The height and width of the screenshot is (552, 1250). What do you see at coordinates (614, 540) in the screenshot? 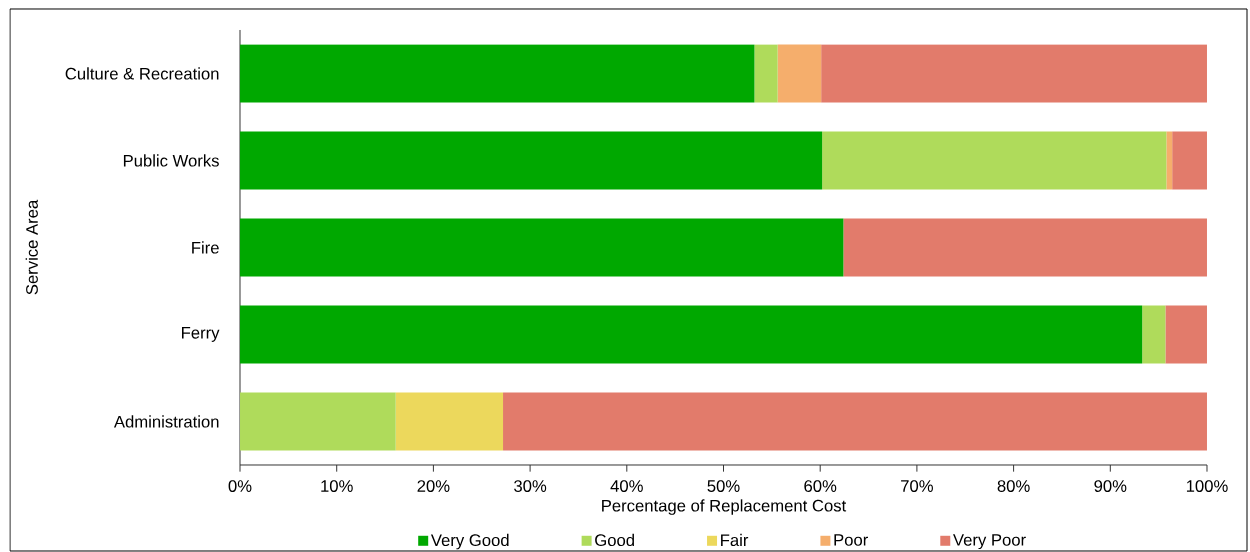
I see `legend-label: Good` at bounding box center [614, 540].